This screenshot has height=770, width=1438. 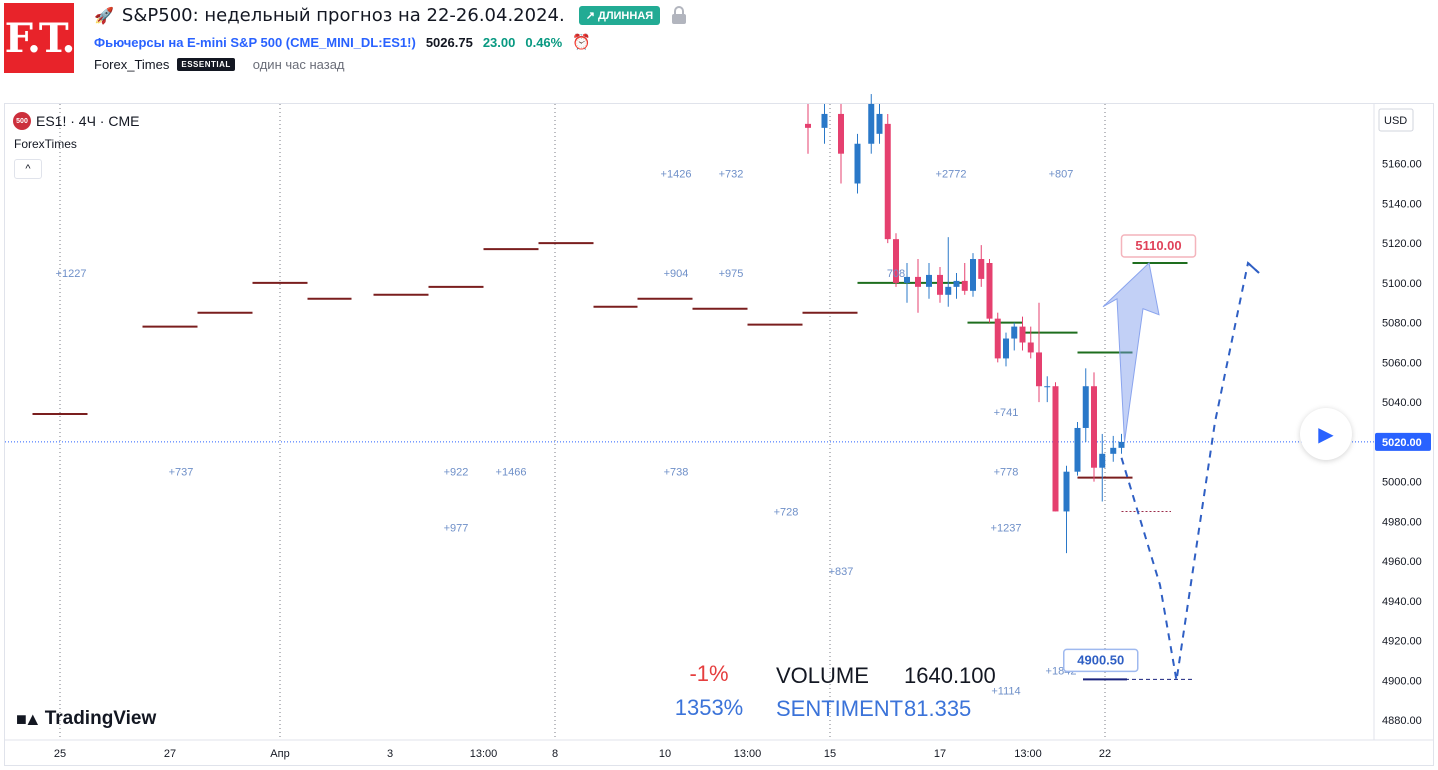 I want to click on price-change-pct: 0.46%, so click(x=544, y=42).